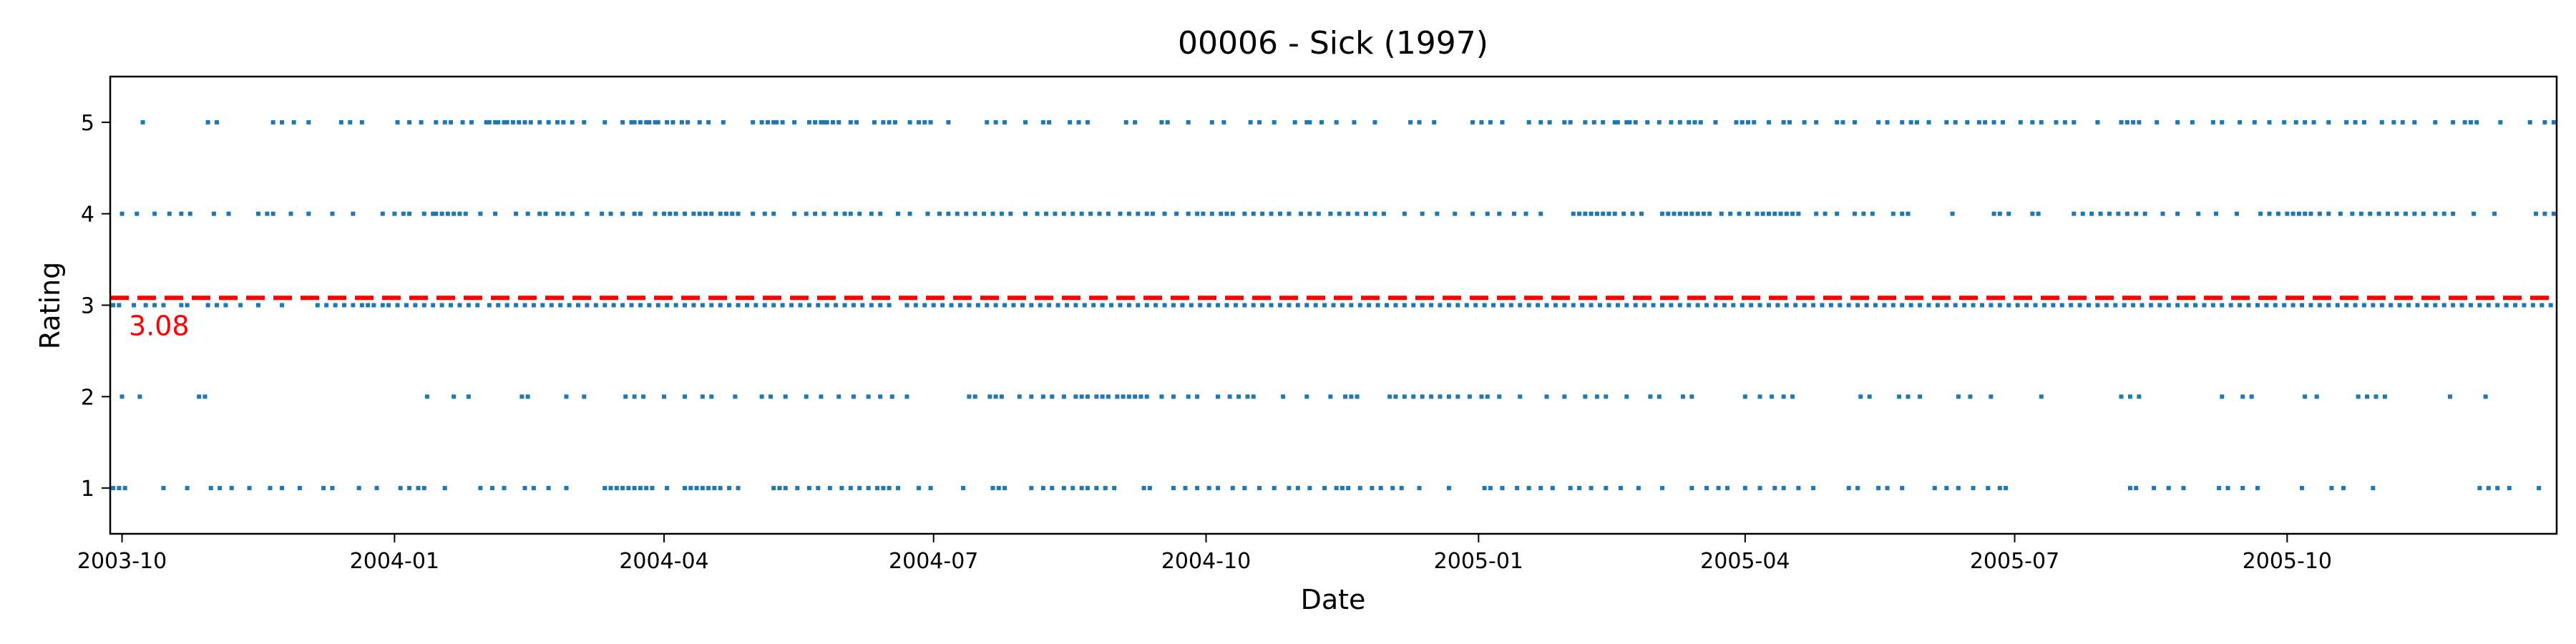 This screenshot has width=2576, height=644. I want to click on y-tick-label: 5, so click(87, 123).